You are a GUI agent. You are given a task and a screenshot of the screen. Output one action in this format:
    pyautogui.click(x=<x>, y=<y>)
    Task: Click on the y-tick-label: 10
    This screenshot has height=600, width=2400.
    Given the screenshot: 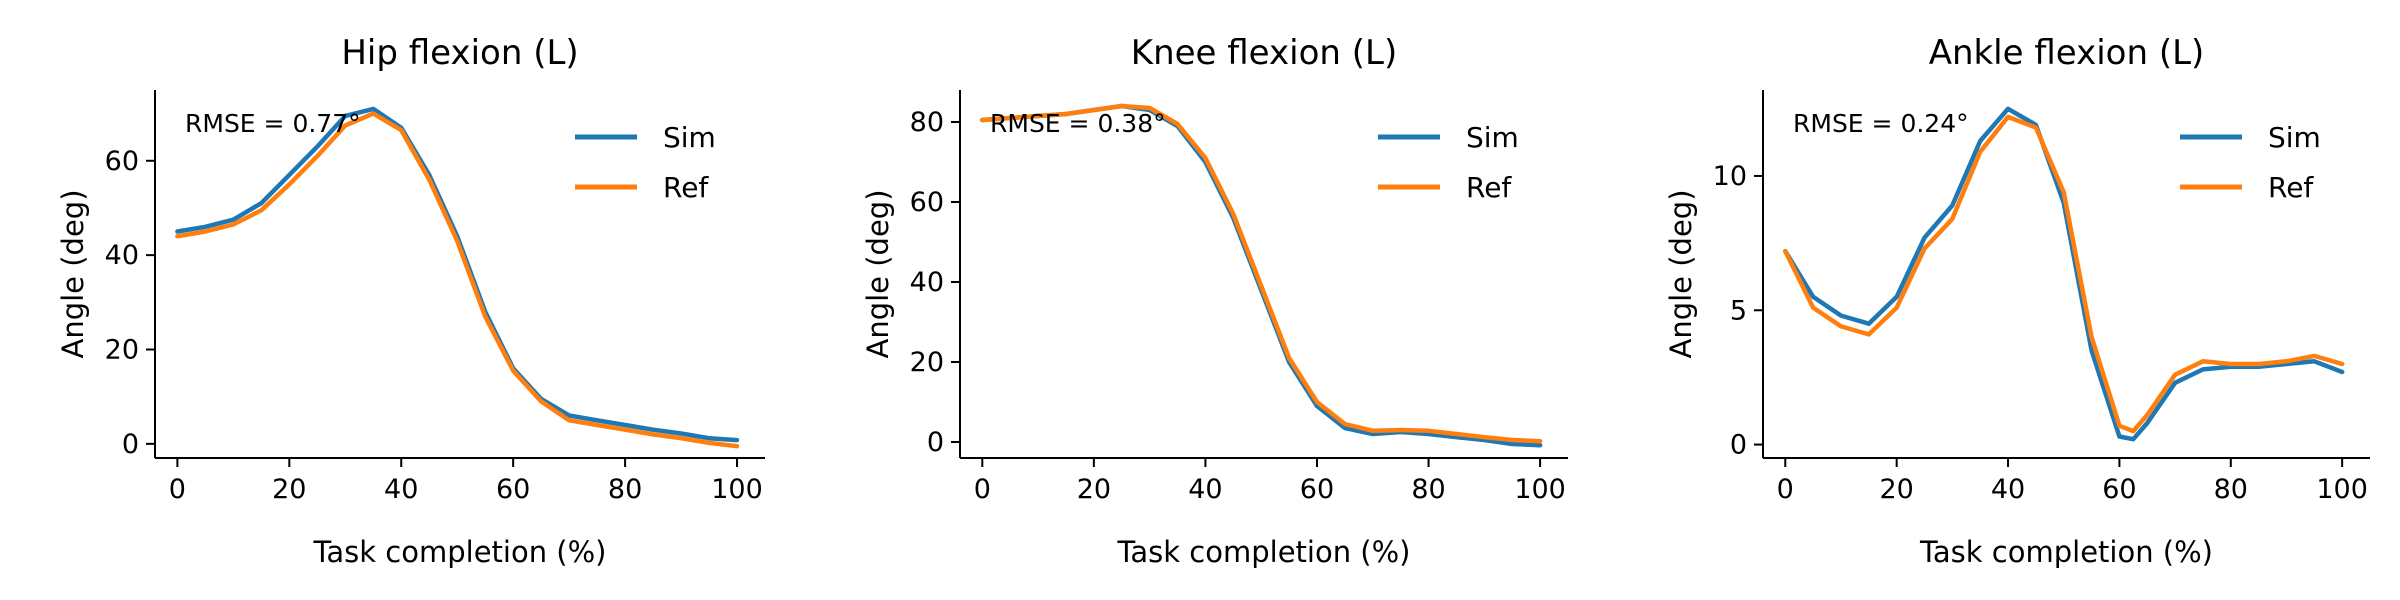 What is the action you would take?
    pyautogui.click(x=1730, y=176)
    